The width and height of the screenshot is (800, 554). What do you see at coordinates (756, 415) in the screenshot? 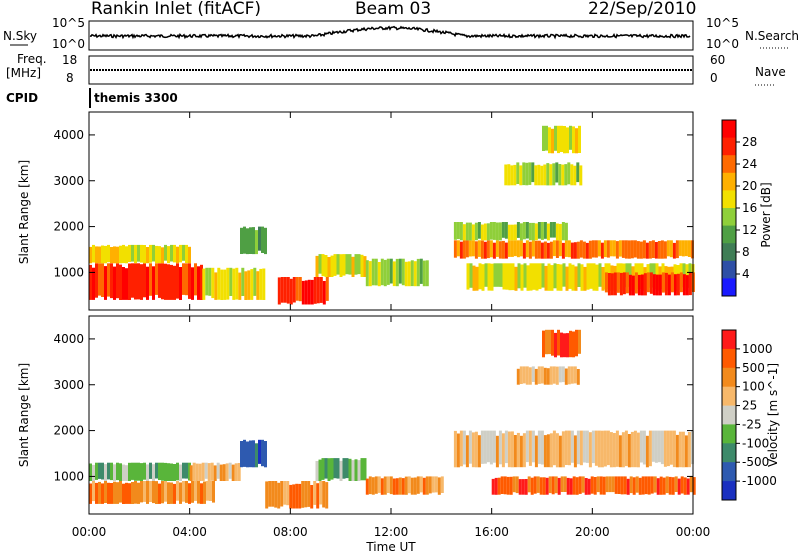
I see `velocity-colorbar-ticks: 1000 500 100 25 -25 -100 -500 -1000` at bounding box center [756, 415].